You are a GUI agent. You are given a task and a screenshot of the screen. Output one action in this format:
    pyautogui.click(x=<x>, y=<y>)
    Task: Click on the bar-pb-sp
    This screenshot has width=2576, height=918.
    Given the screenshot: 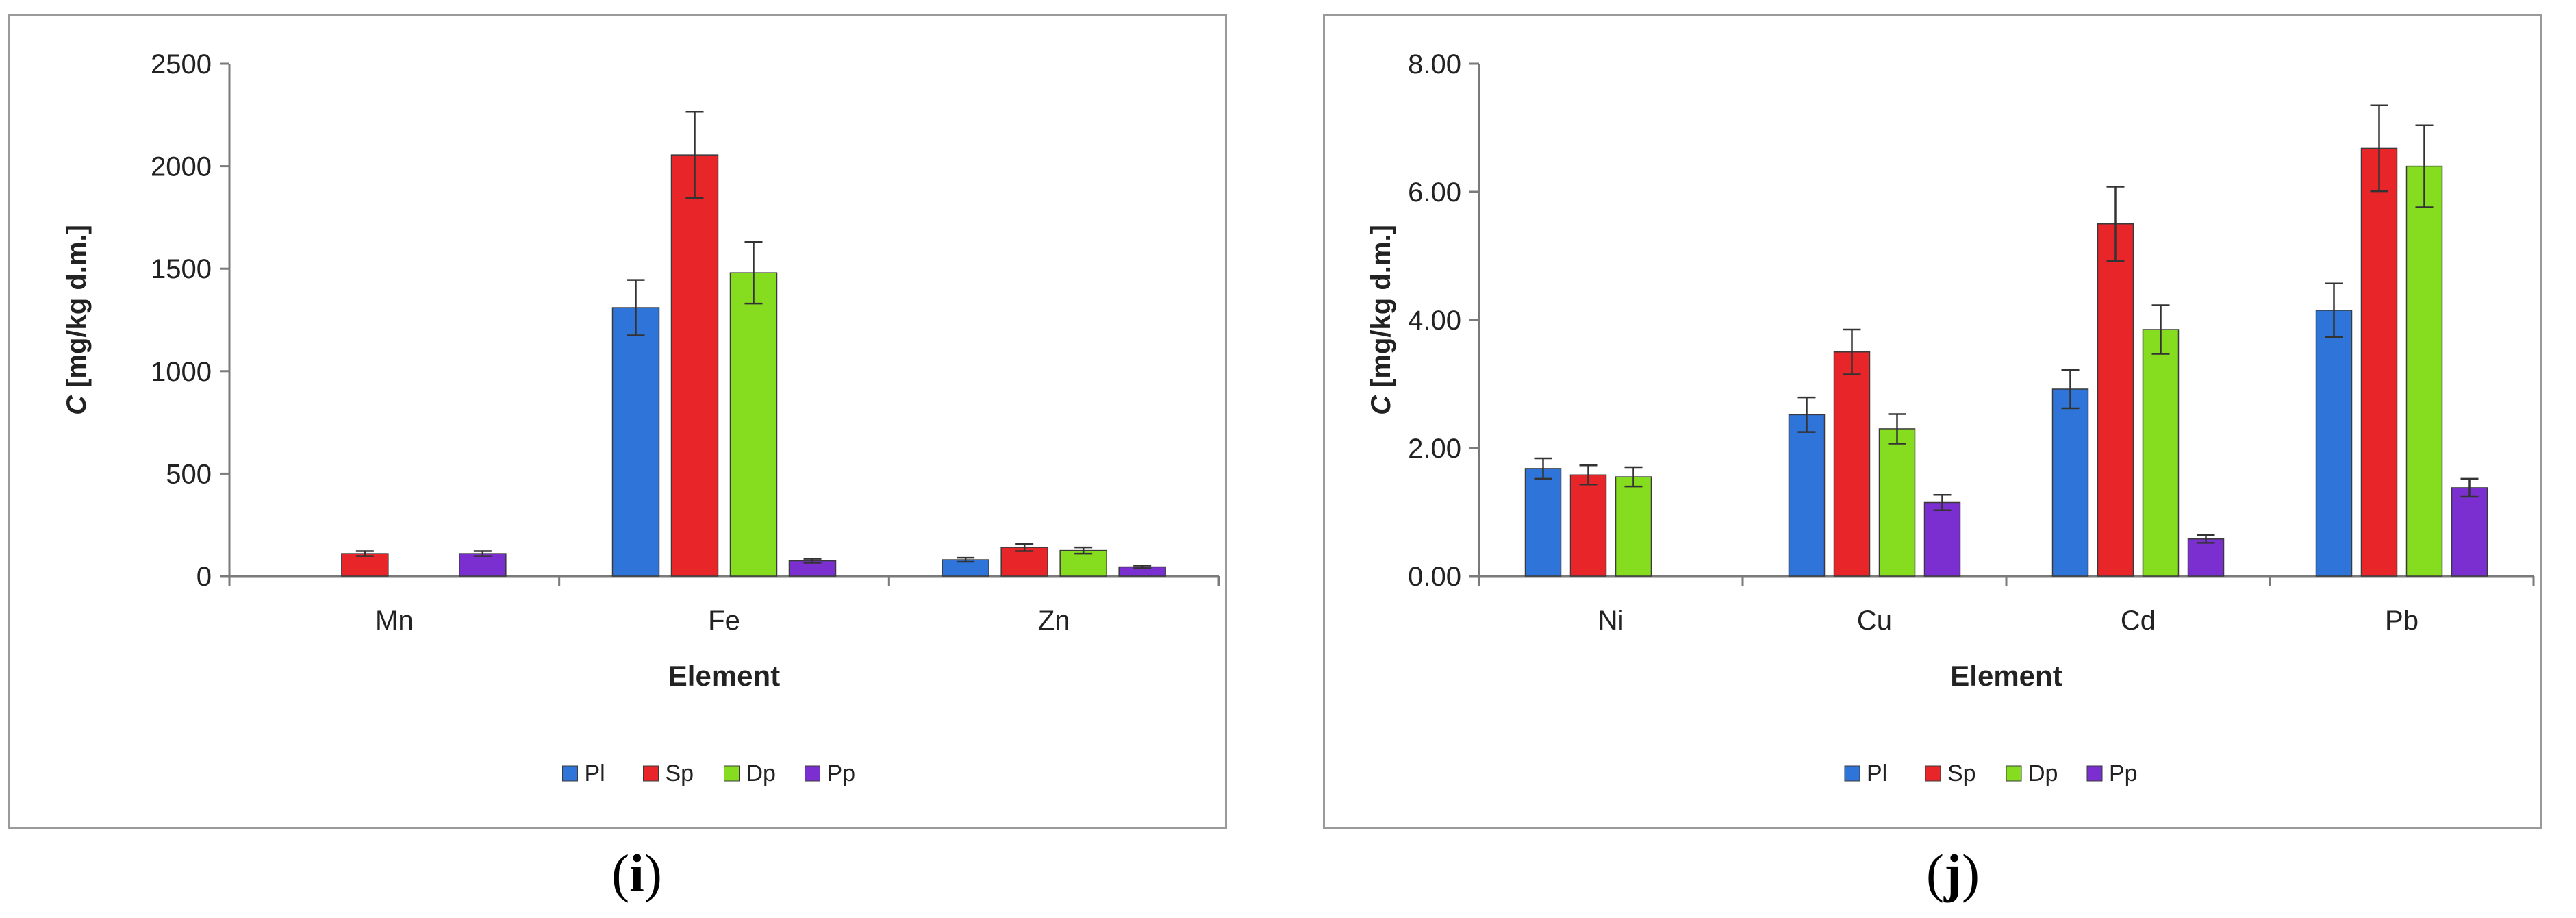 What is the action you would take?
    pyautogui.click(x=2379, y=362)
    